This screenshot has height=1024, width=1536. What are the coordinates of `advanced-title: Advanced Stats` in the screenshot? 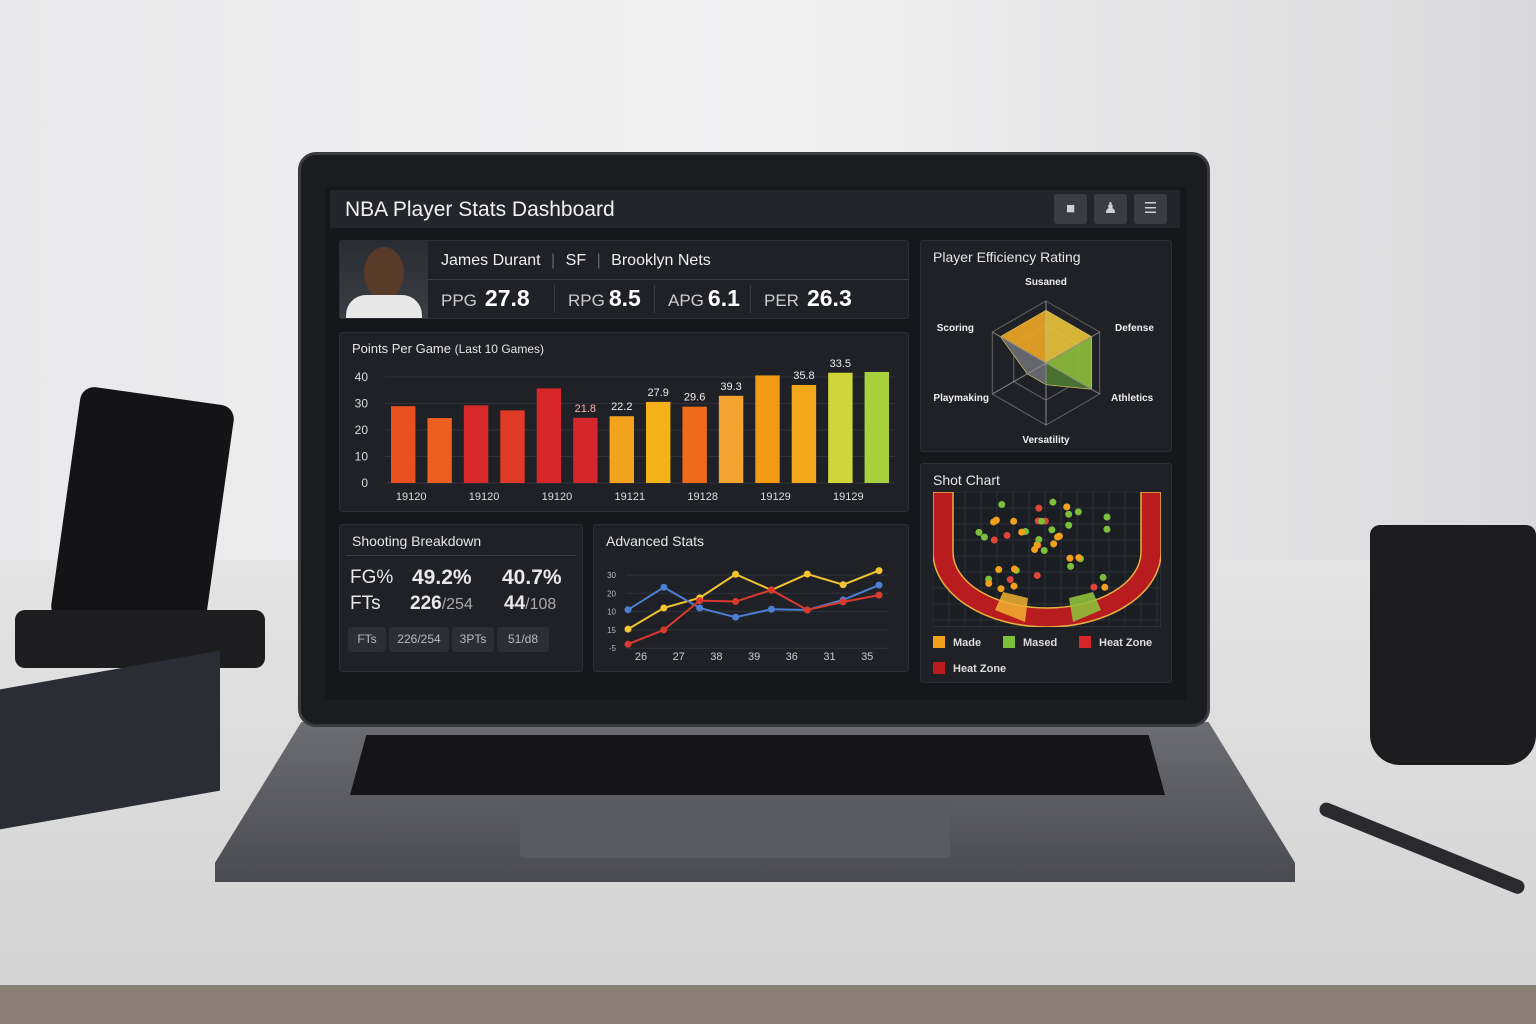 It's located at (655, 541).